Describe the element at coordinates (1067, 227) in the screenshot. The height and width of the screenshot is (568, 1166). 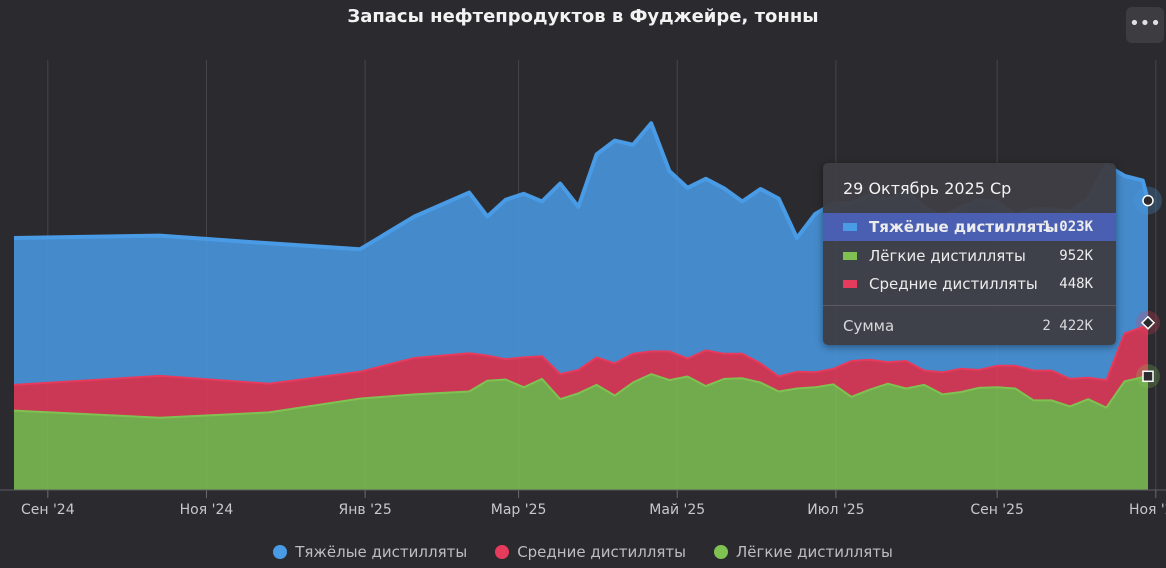
I see `tooltip-row-value: 1 023K` at that location.